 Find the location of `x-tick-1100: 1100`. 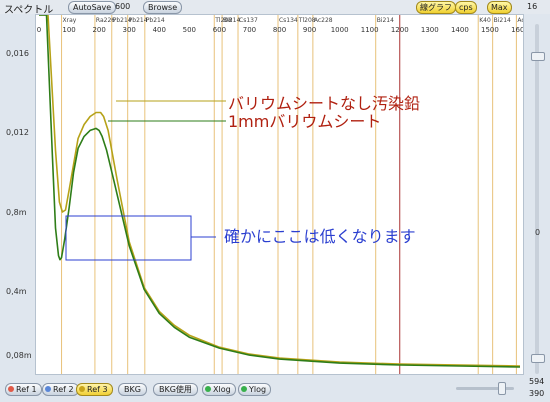

x-tick-1100: 1100 is located at coordinates (370, 30).